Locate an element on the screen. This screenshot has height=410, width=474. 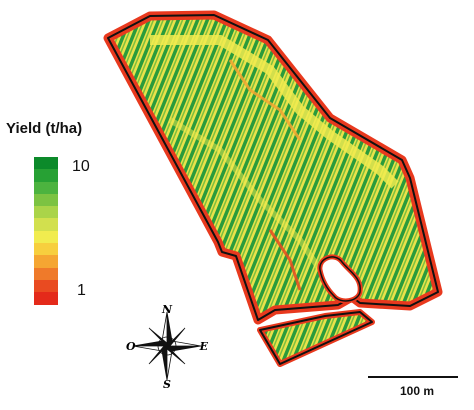
compass-rose: N S E O is located at coordinates (167, 346).